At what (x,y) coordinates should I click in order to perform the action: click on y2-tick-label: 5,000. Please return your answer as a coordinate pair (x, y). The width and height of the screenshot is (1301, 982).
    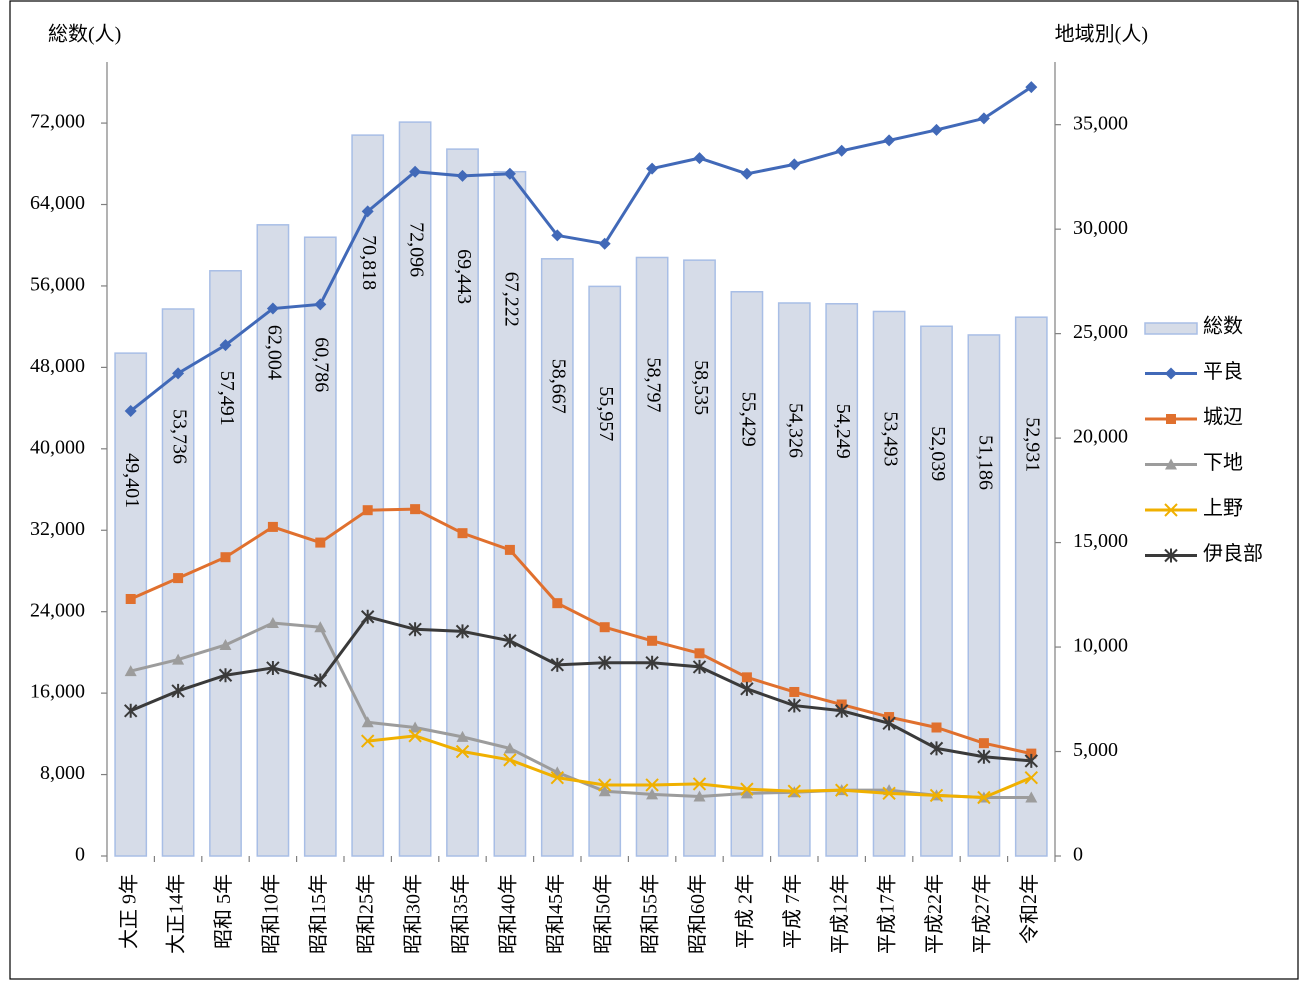
    Looking at the image, I should click on (1095, 750).